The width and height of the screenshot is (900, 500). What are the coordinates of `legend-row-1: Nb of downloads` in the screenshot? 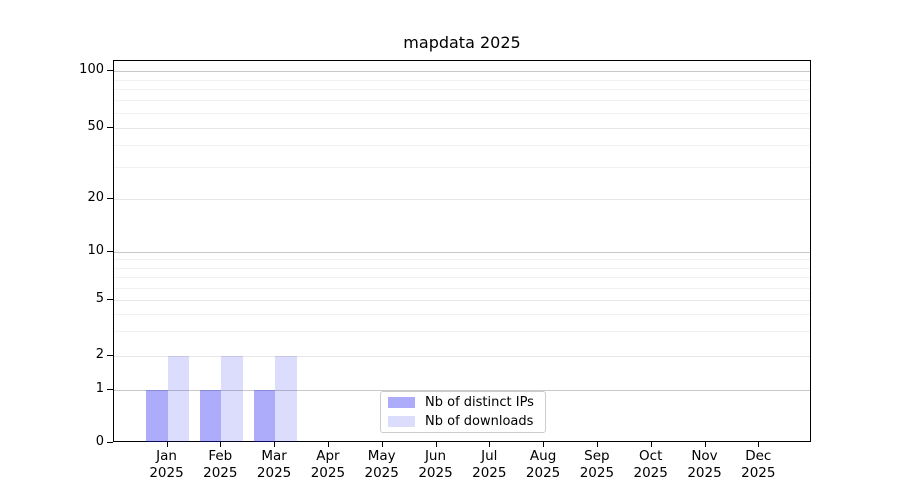 It's located at (463, 422).